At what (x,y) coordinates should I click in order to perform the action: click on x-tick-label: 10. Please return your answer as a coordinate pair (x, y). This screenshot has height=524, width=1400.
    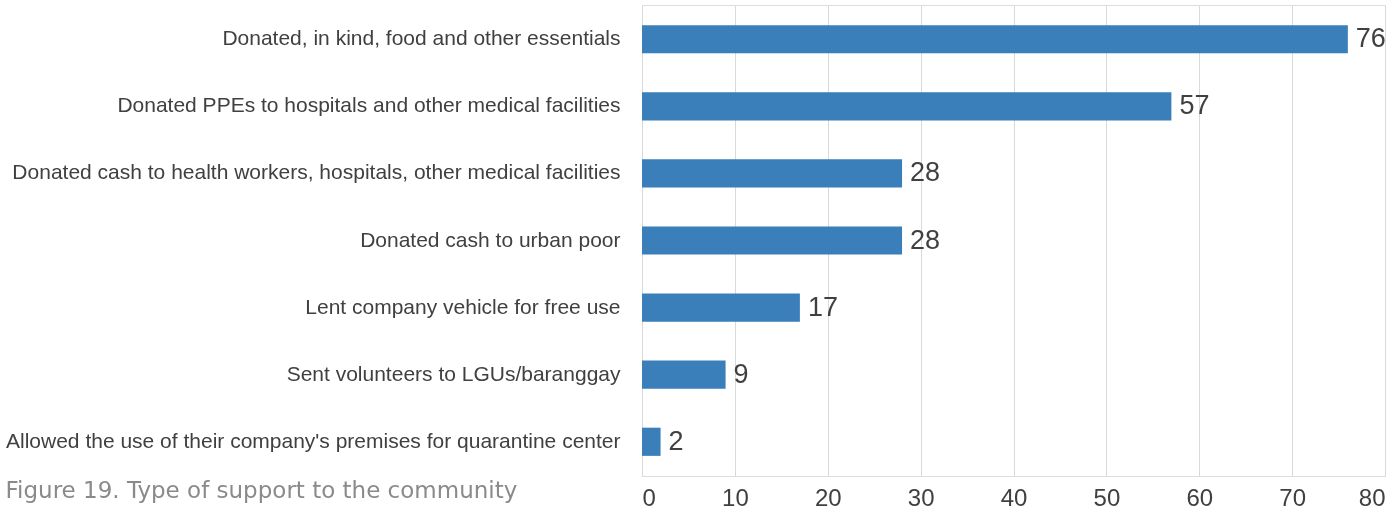
    Looking at the image, I should click on (735, 497).